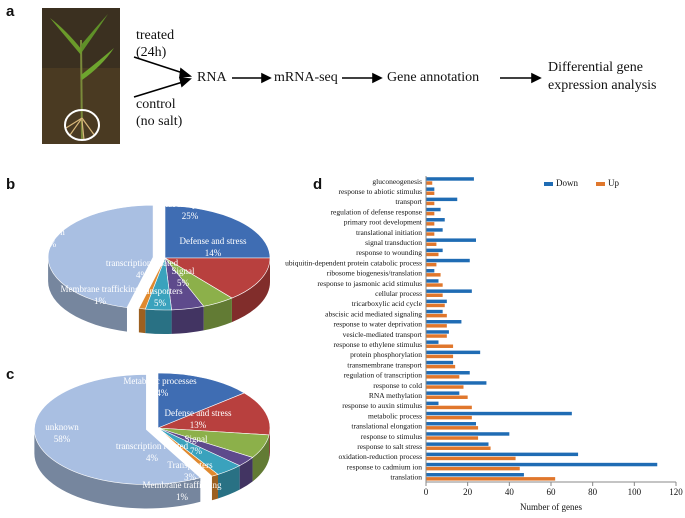 The width and height of the screenshot is (685, 518). I want to click on y-tick-label: response to abiotic stimulus, so click(380, 191).